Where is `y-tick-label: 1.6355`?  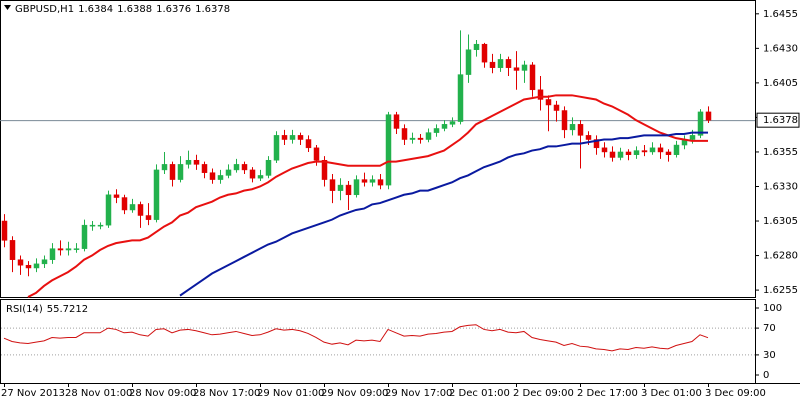
y-tick-label: 1.6355 is located at coordinates (780, 152).